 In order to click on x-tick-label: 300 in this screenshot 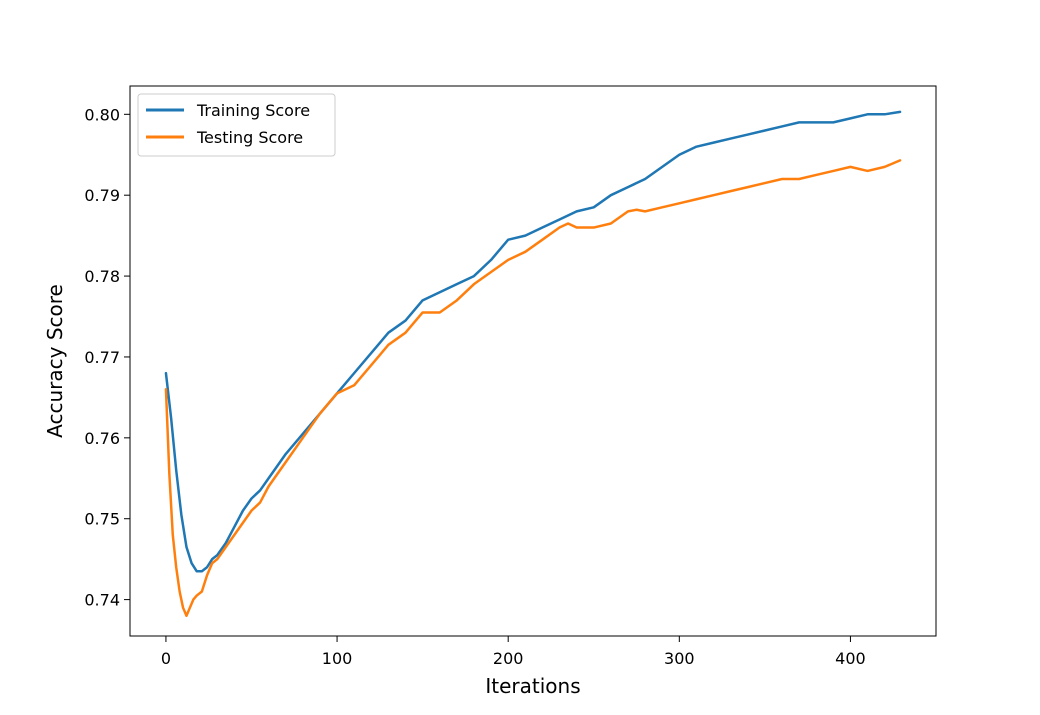, I will do `click(679, 658)`.